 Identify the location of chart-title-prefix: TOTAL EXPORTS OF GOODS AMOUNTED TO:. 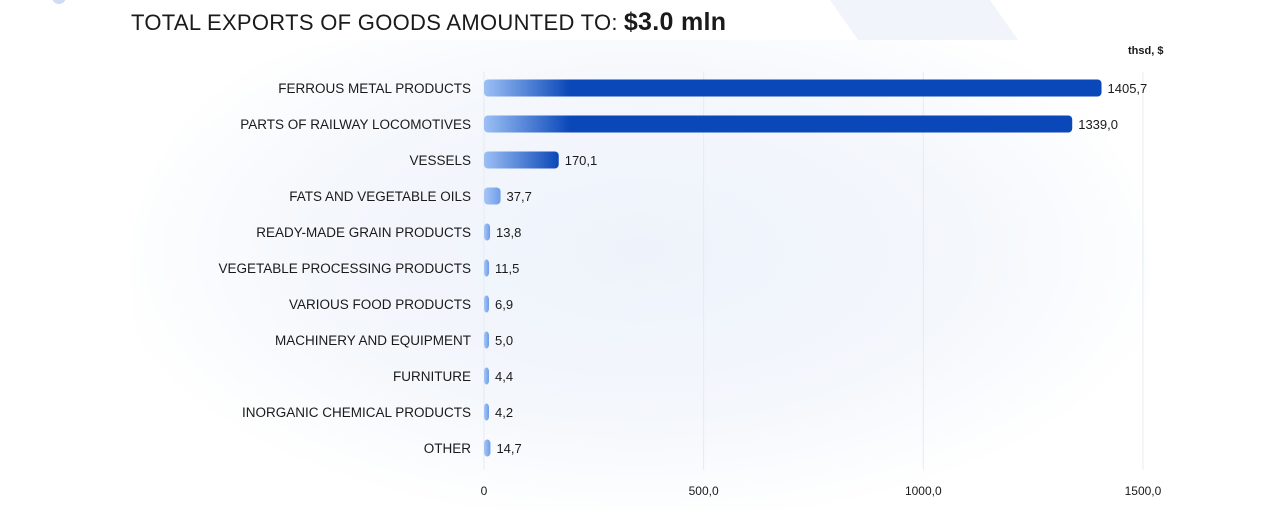
(374, 22).